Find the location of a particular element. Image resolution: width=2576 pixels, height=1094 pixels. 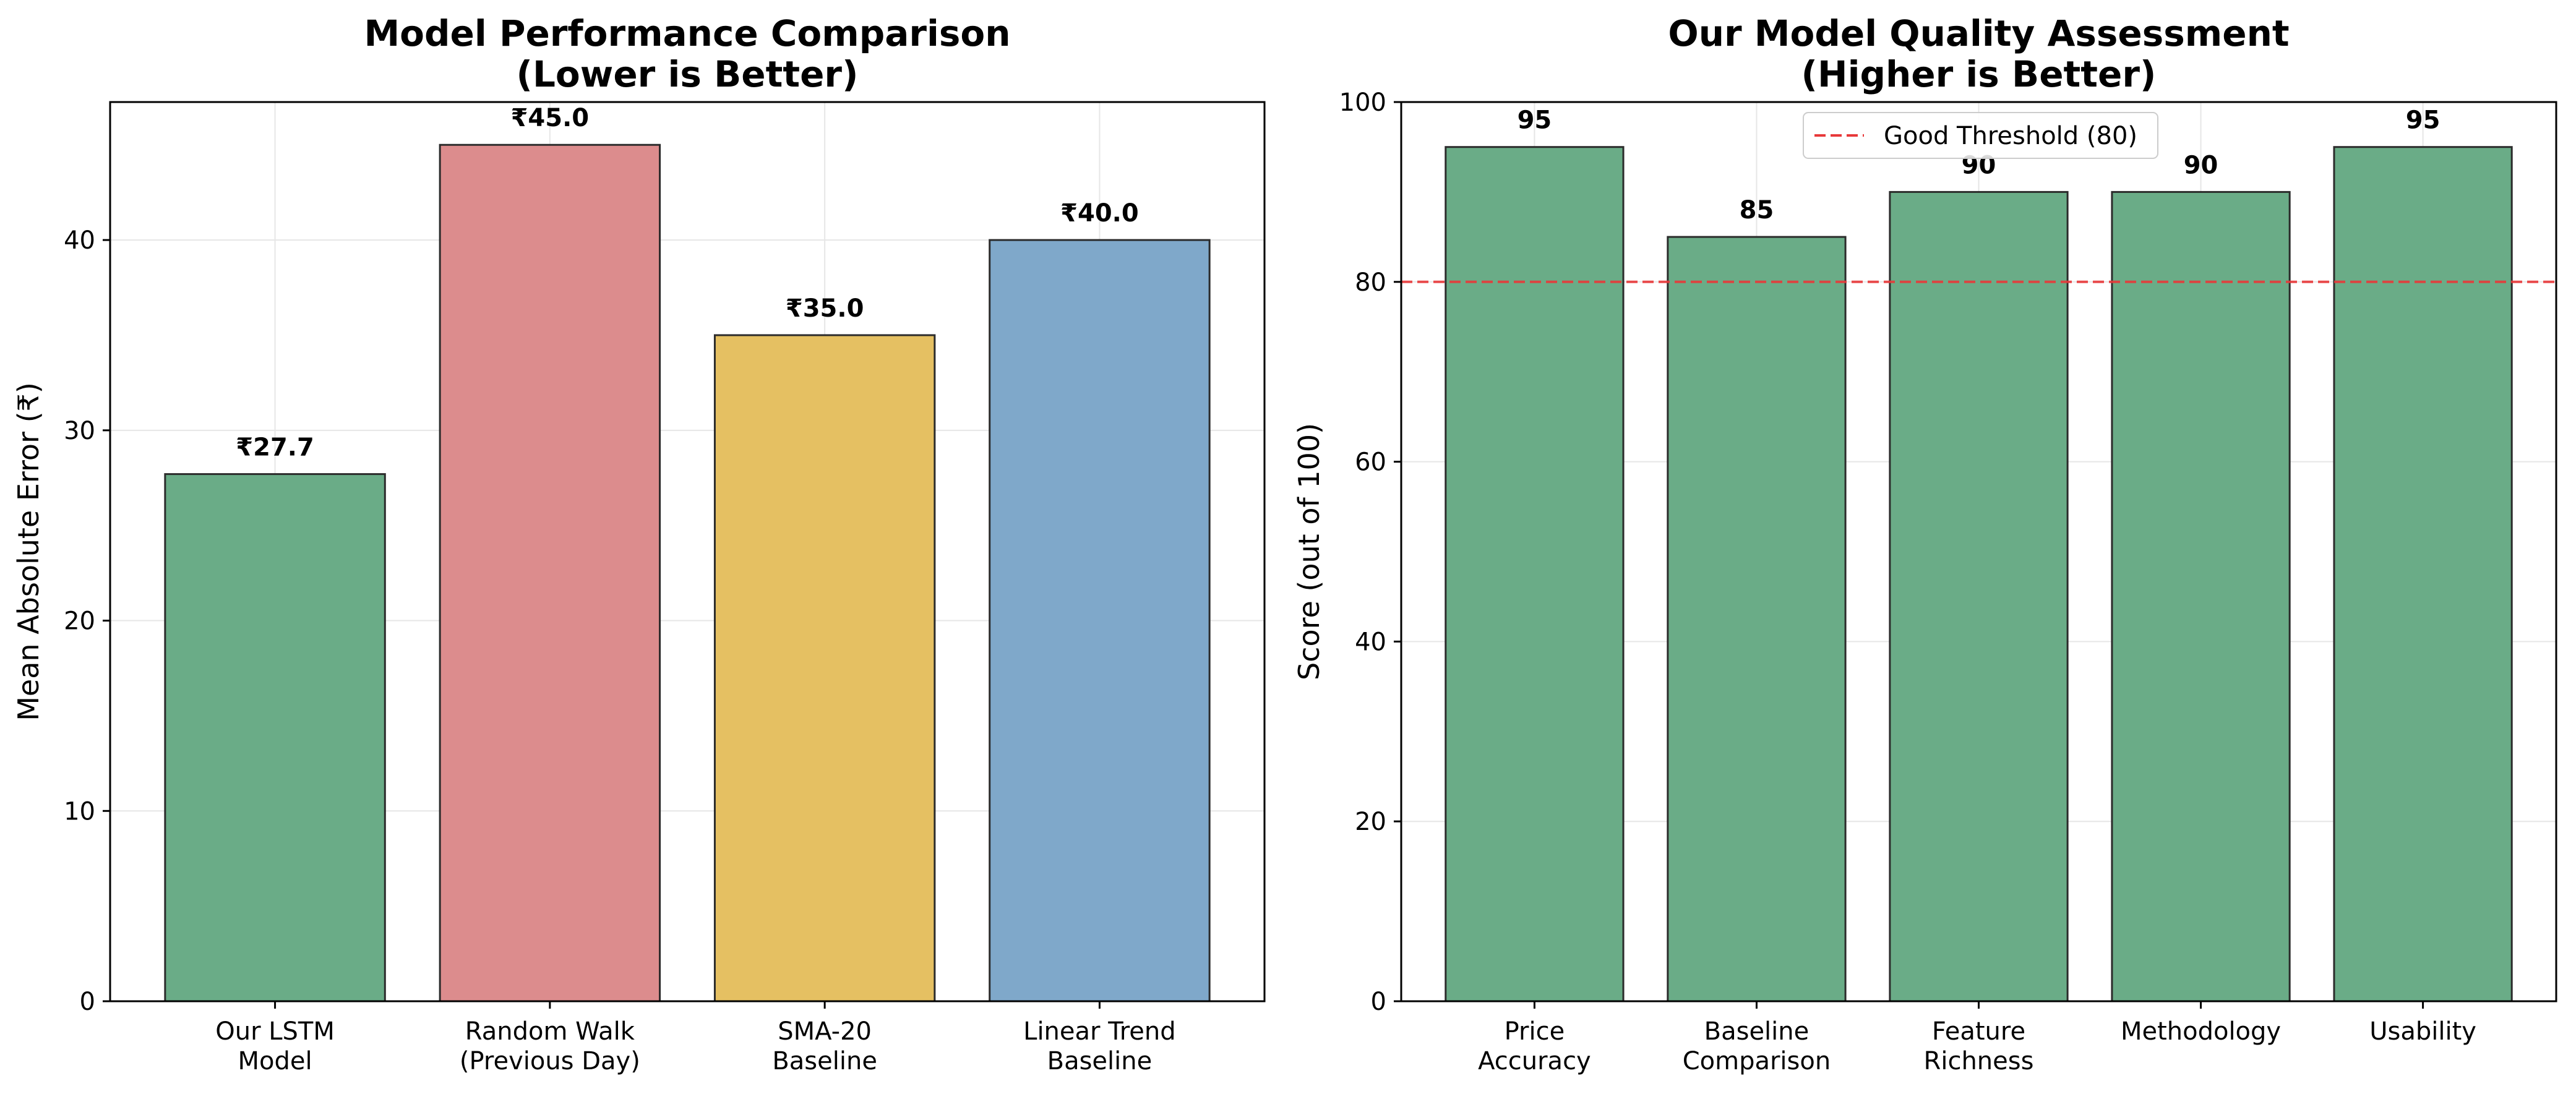

y-tick-label: 30 is located at coordinates (79, 431).